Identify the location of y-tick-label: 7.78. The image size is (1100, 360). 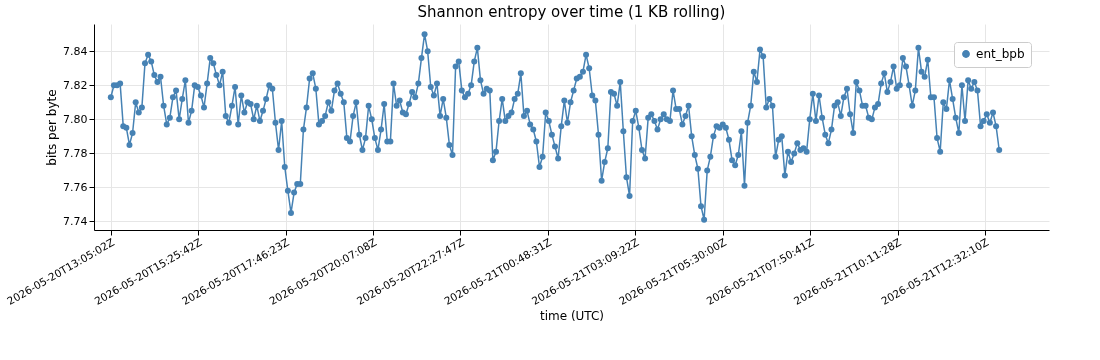
(75, 153).